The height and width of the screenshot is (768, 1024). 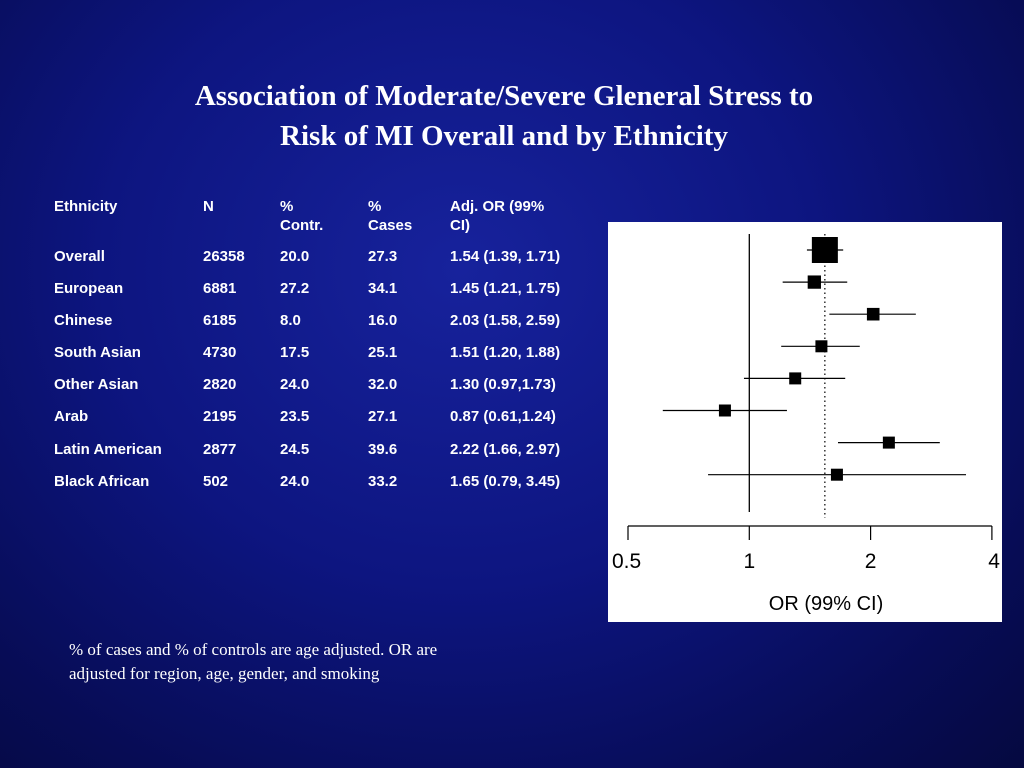 I want to click on cell-n: 26358, so click(x=224, y=256).